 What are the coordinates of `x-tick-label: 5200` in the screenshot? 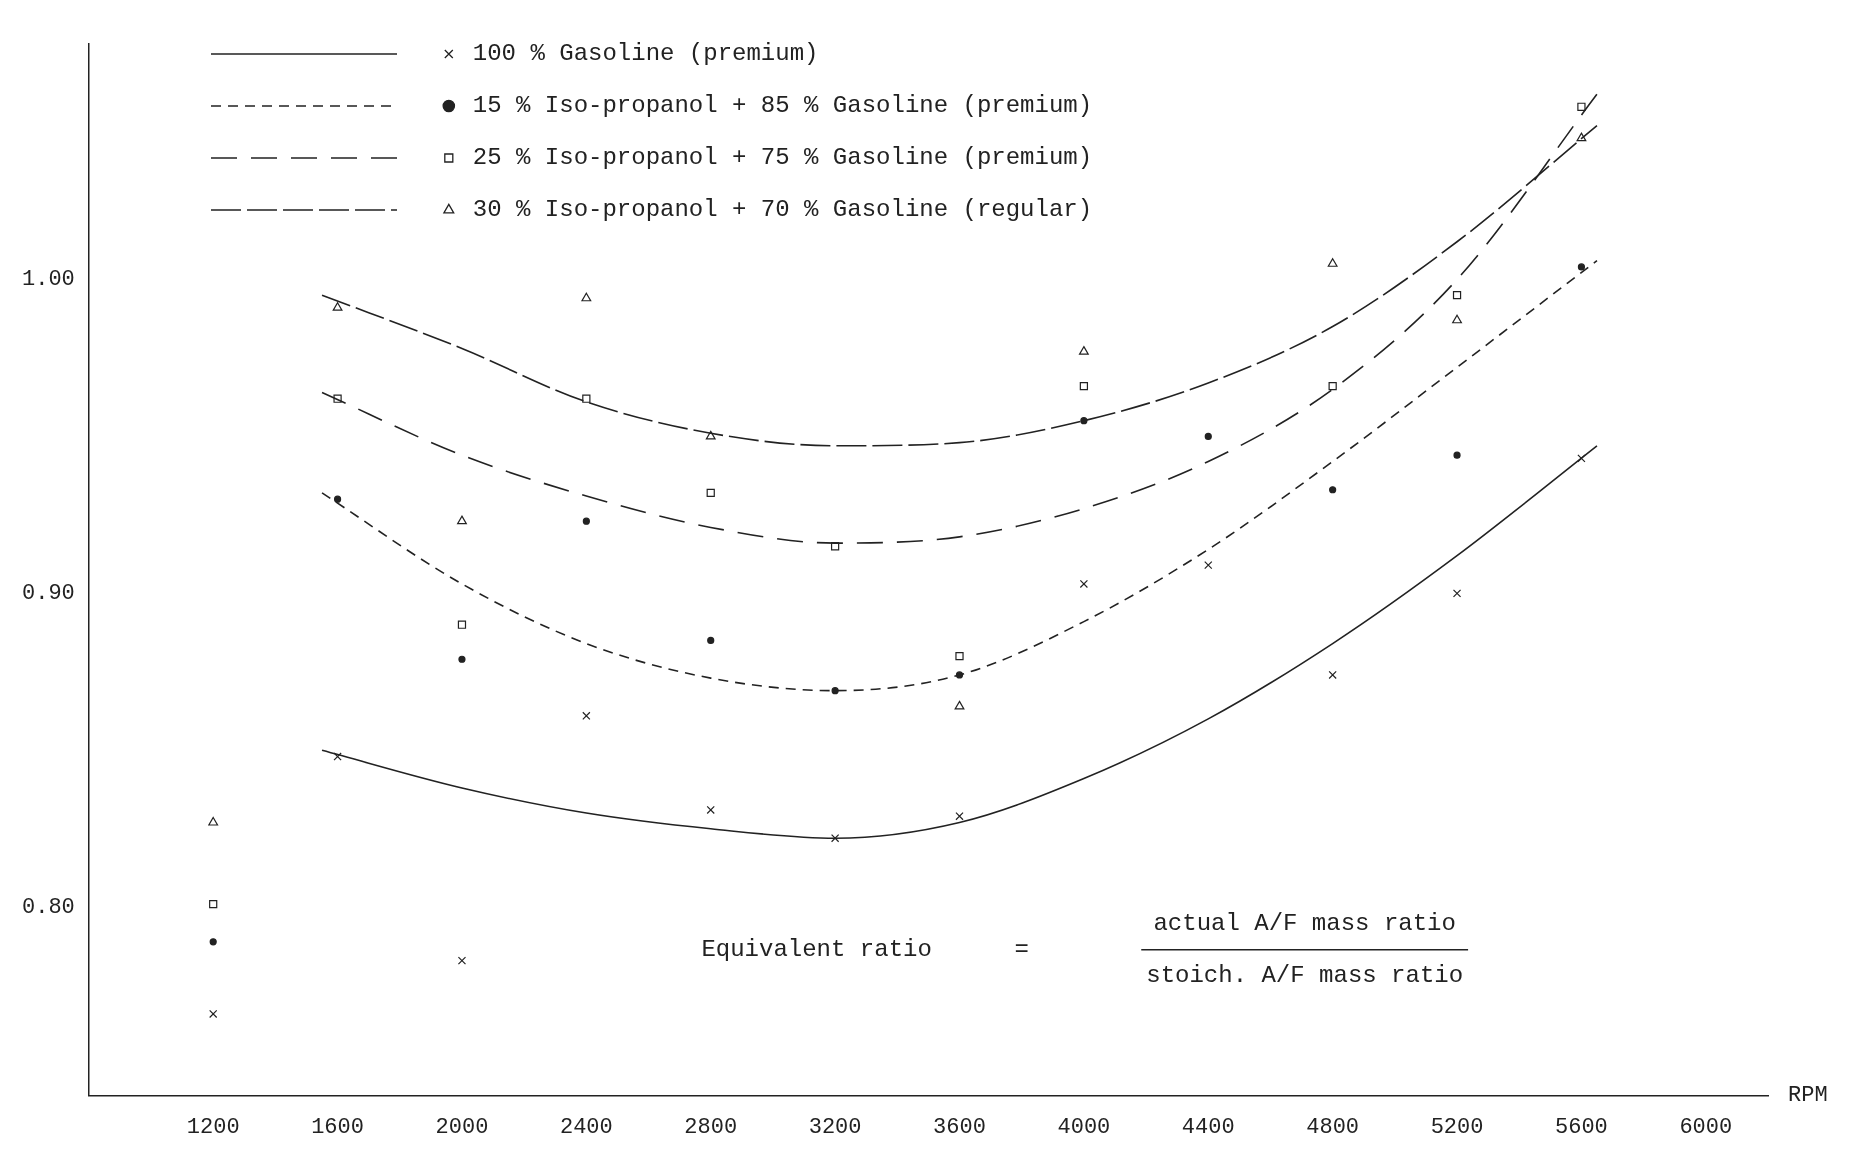 It's located at (1457, 1127).